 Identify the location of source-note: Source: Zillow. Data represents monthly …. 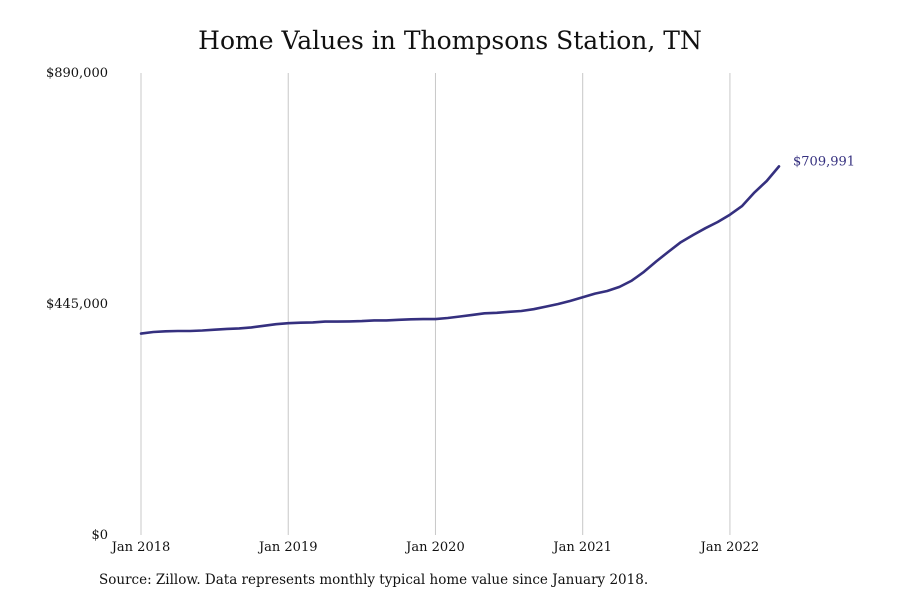
(374, 580).